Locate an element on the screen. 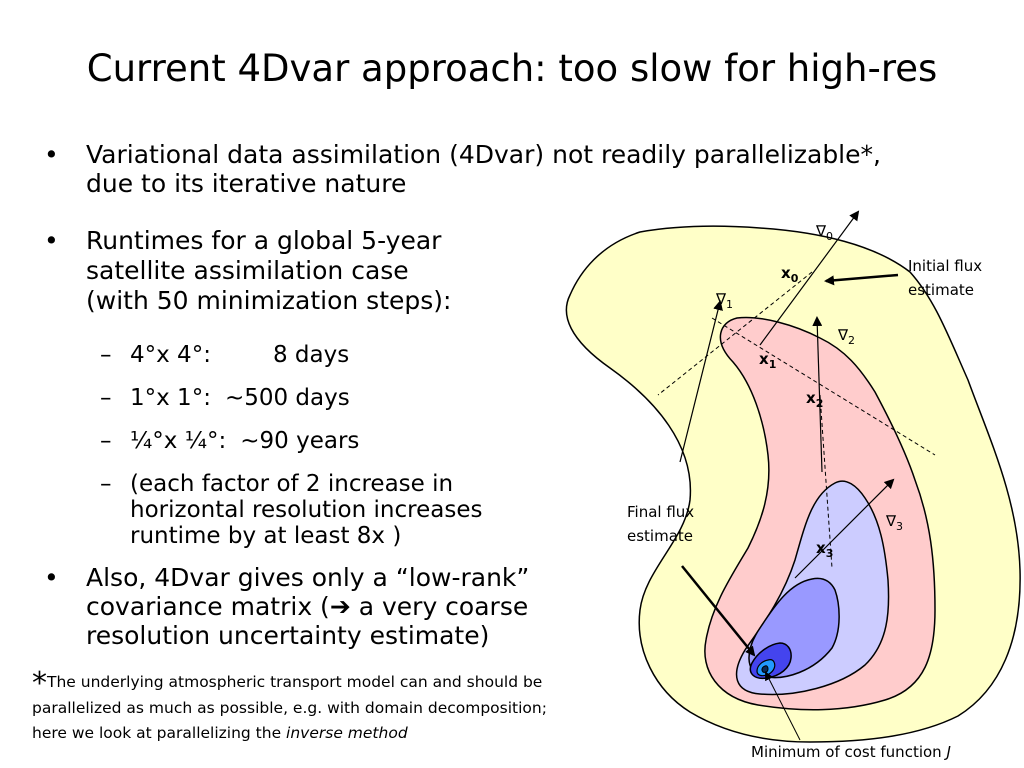 Image resolution: width=1024 pixels, height=768 pixels. runtime-note-line: runtime by at least 8x ) is located at coordinates (266, 536).